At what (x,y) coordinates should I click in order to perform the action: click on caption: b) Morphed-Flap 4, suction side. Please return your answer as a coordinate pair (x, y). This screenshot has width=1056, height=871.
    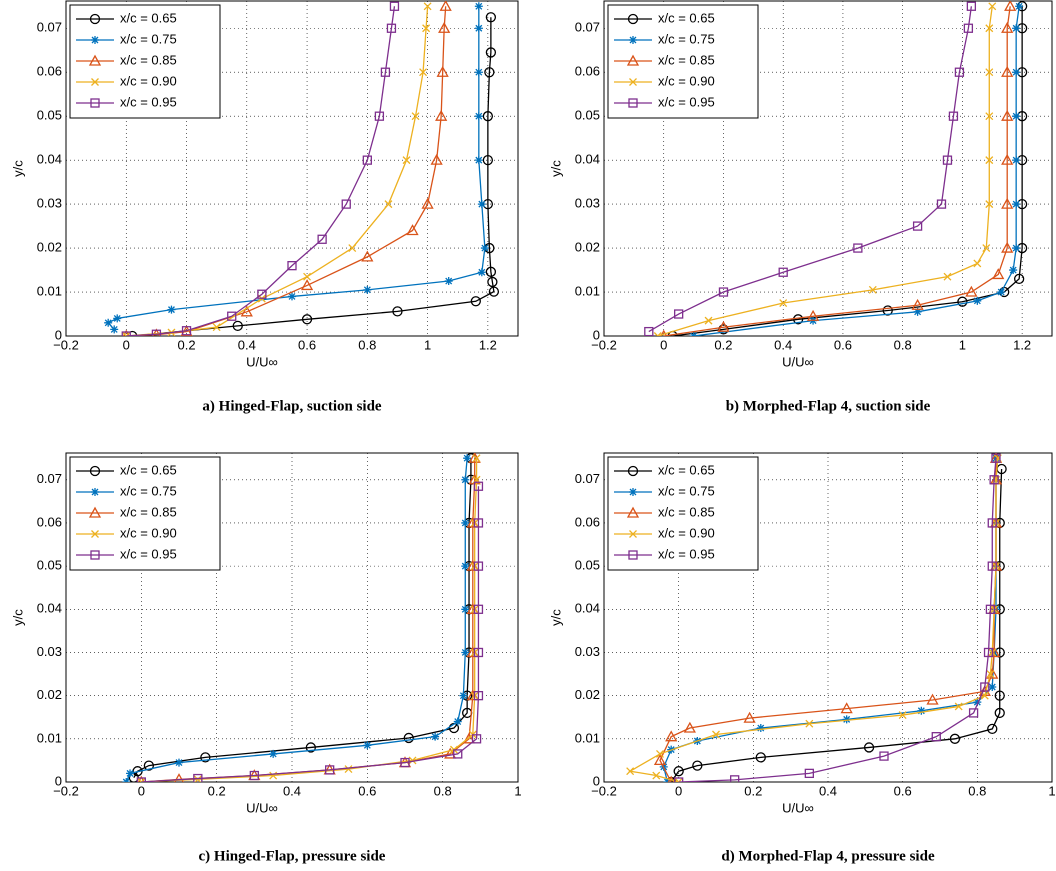
    Looking at the image, I should click on (828, 406).